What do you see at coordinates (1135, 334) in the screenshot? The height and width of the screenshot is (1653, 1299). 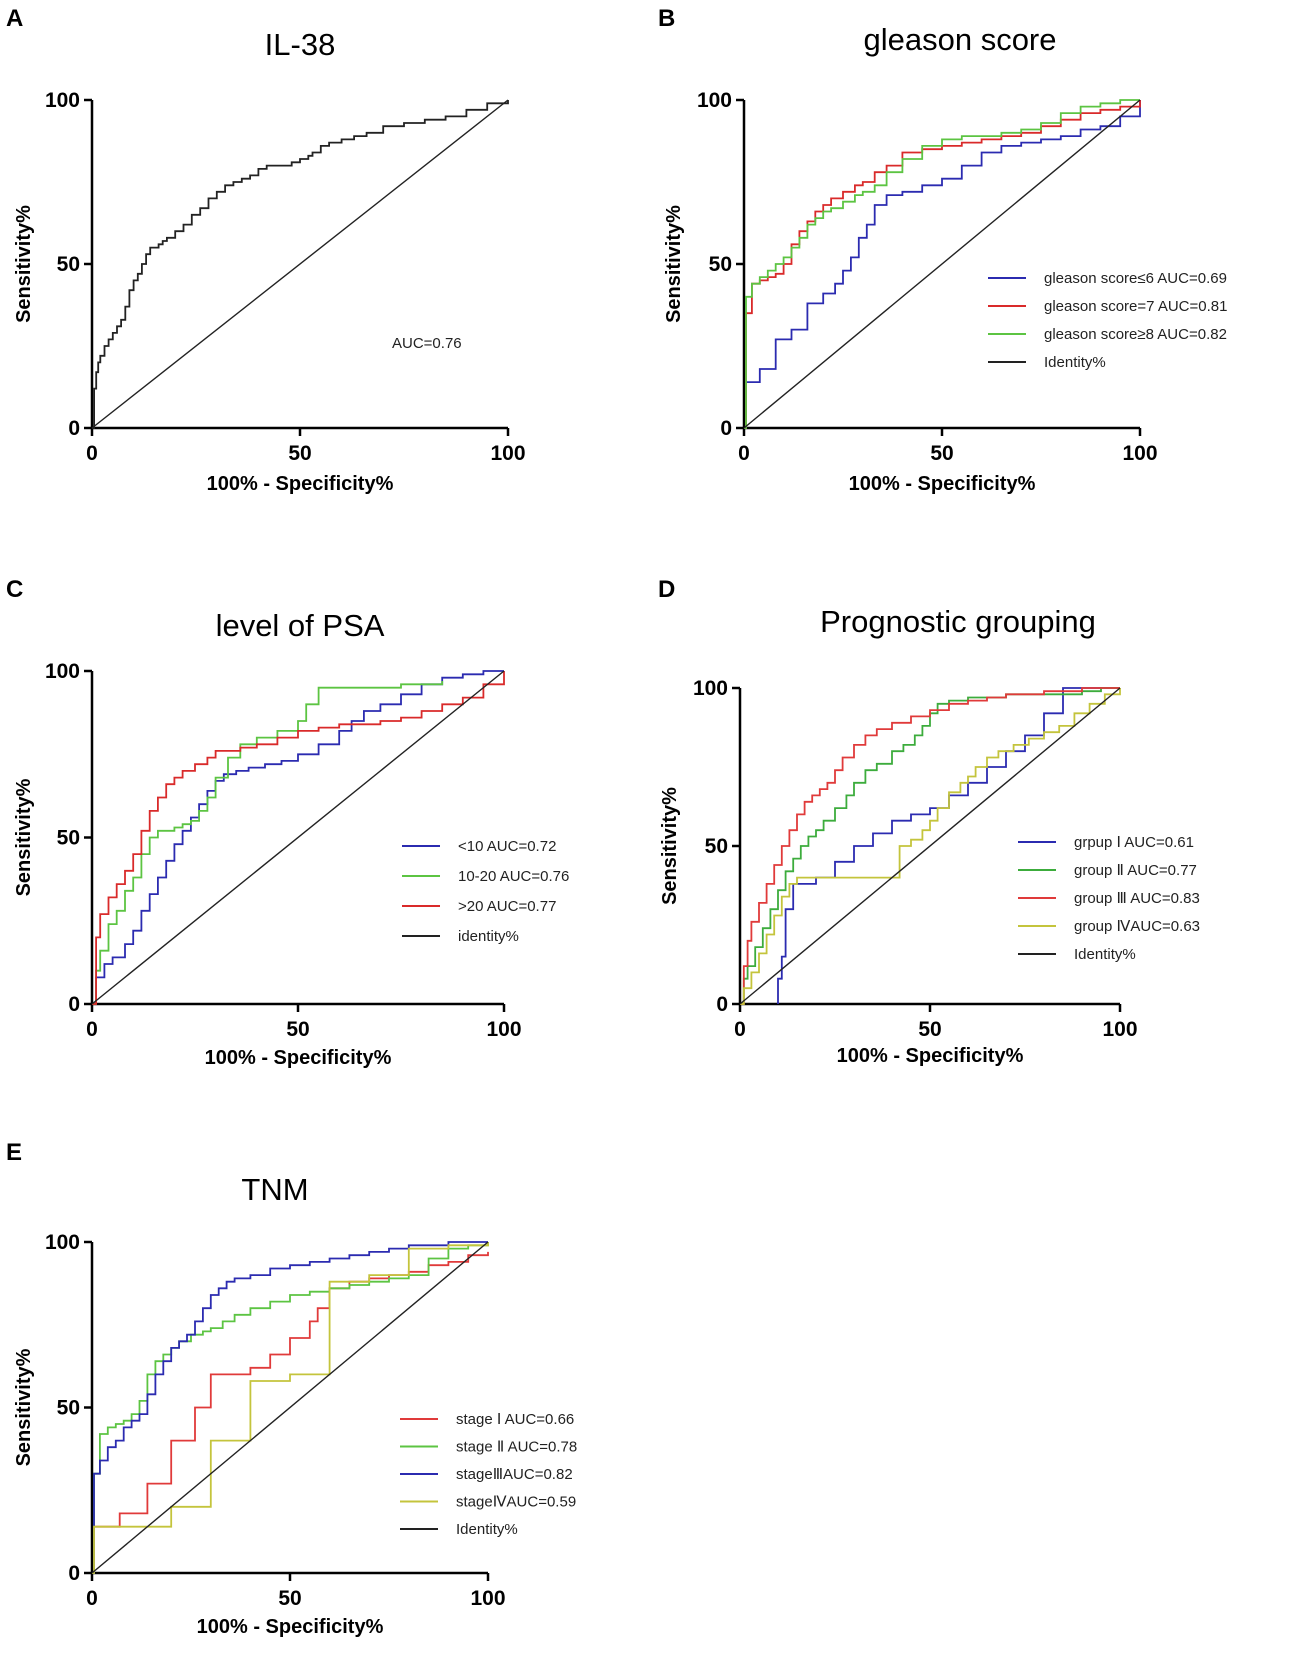 I see `legend-entry-label: gleason score≥8 AUC=0.82` at bounding box center [1135, 334].